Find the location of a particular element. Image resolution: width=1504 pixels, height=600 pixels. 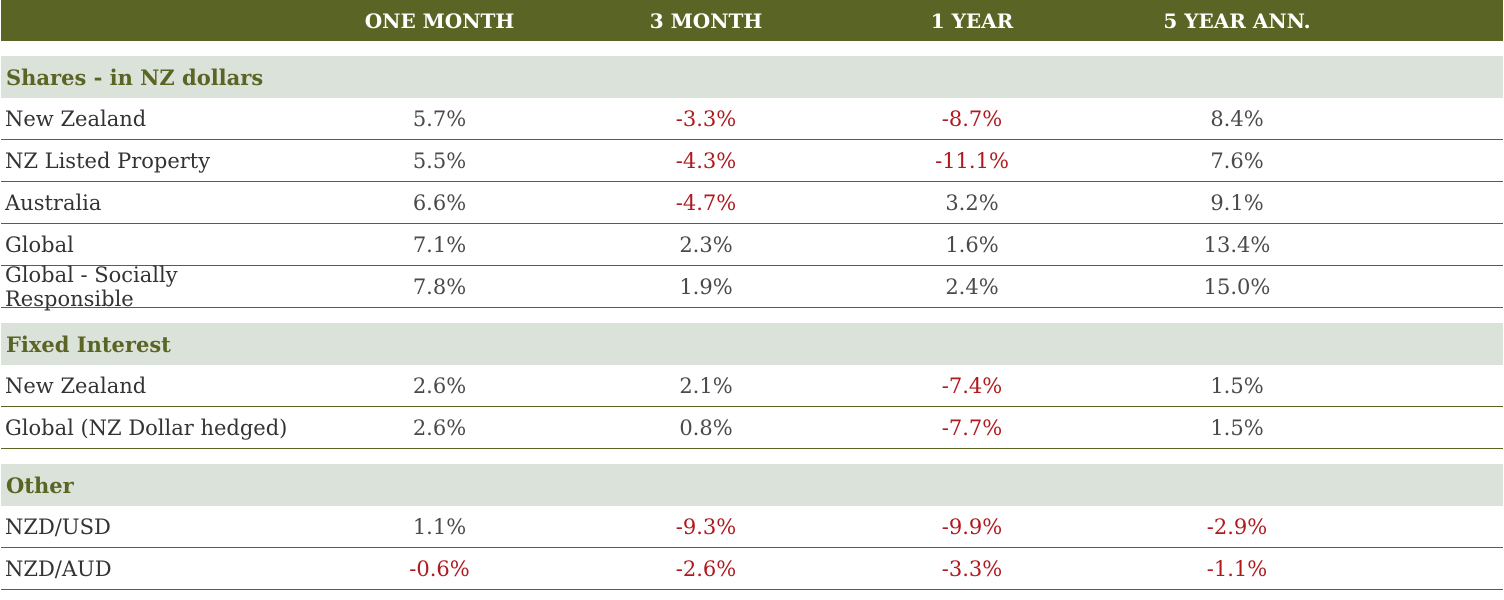

value-cell: 1.9% is located at coordinates (706, 286).